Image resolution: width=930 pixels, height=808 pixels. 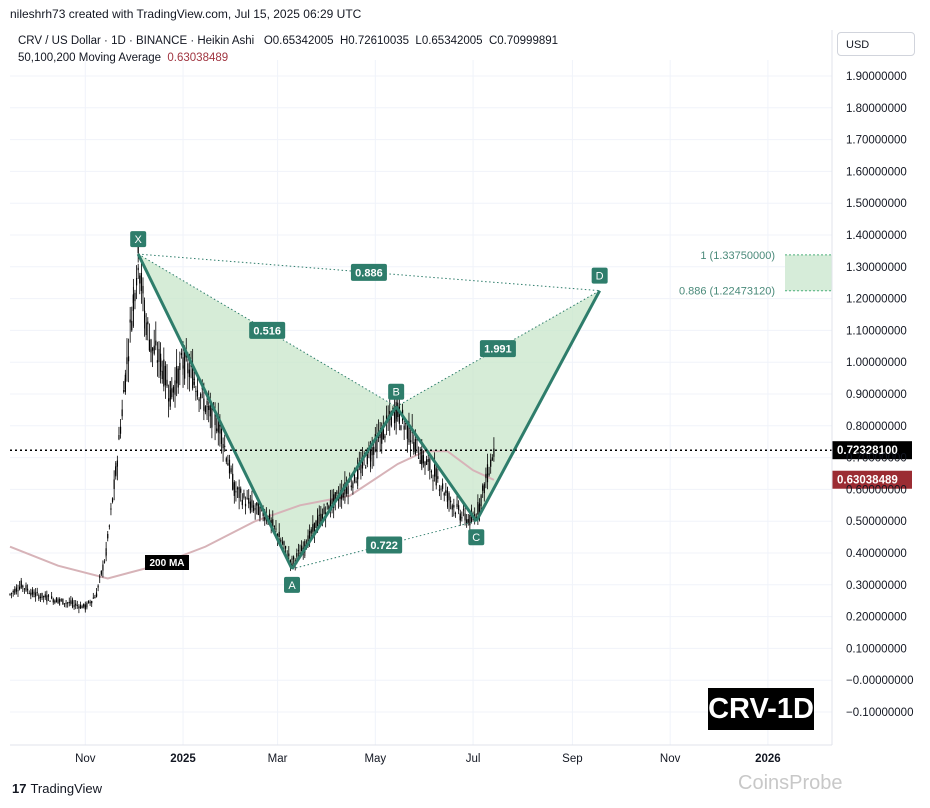 What do you see at coordinates (436, 464) in the screenshot?
I see `pattern-leg-BC` at bounding box center [436, 464].